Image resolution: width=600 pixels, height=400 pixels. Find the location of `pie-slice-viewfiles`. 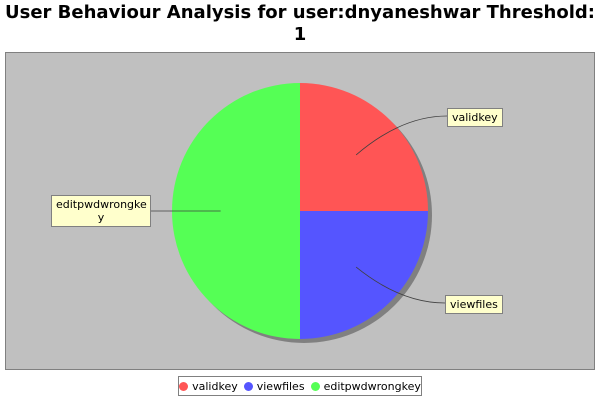

pie-slice-viewfiles is located at coordinates (364, 275).